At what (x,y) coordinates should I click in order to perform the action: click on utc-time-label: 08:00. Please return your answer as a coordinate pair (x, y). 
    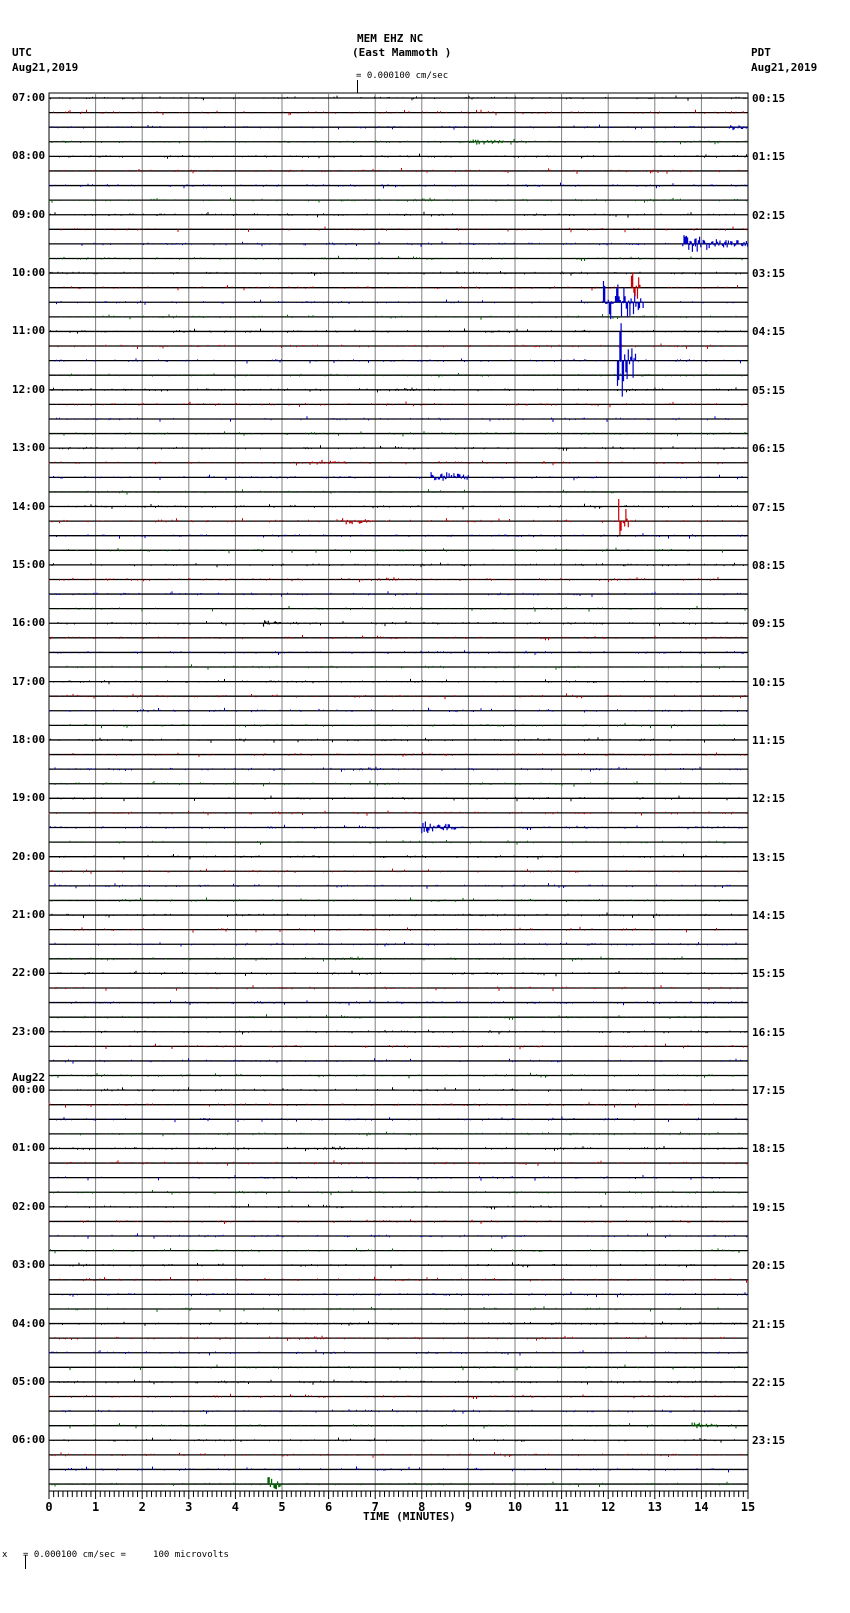
    Looking at the image, I should click on (29, 156).